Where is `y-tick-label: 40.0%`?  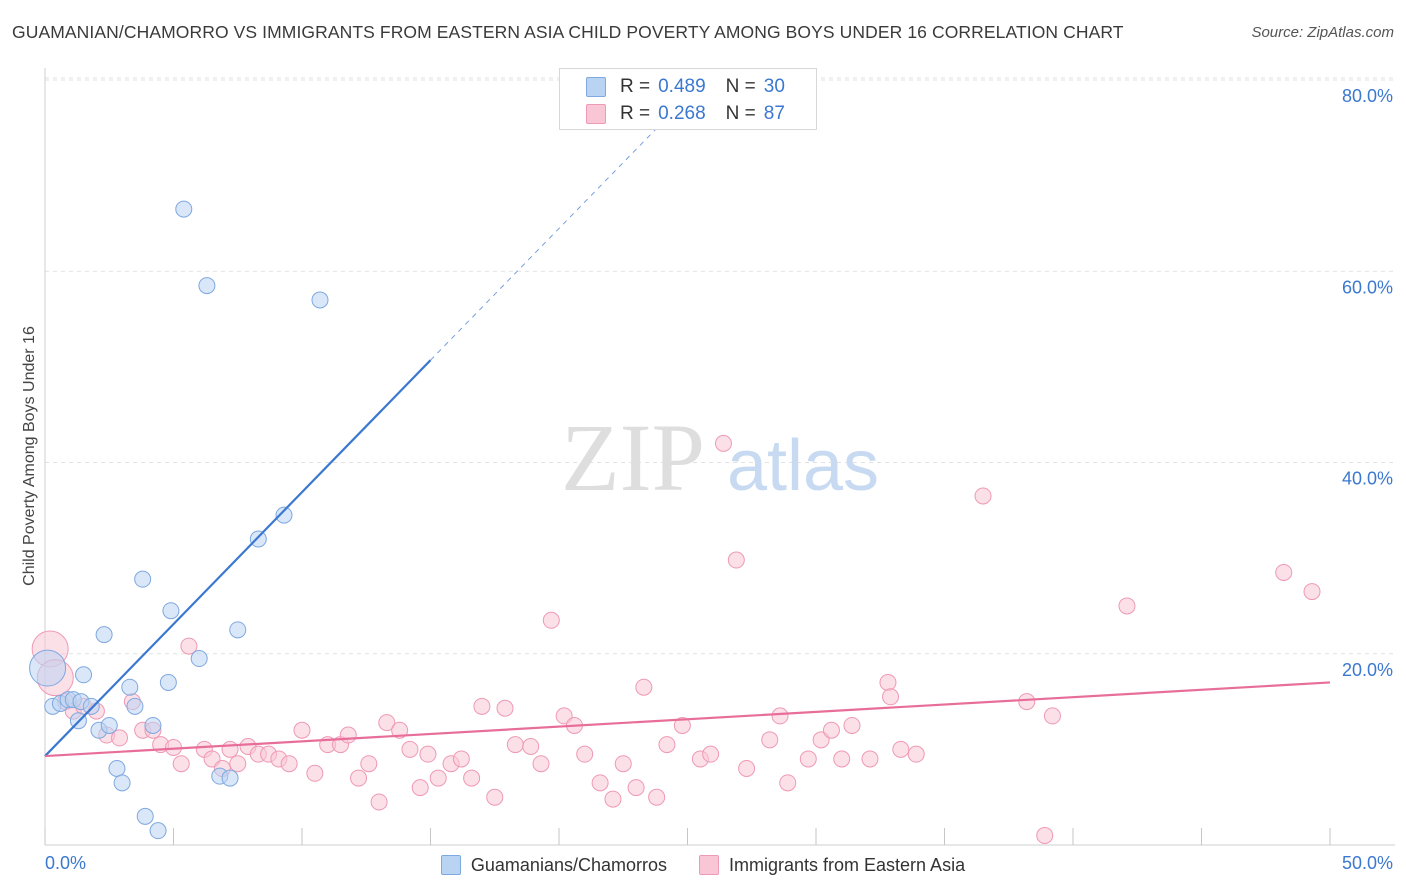
y-tick-label: 40.0% is located at coordinates (1367, 479).